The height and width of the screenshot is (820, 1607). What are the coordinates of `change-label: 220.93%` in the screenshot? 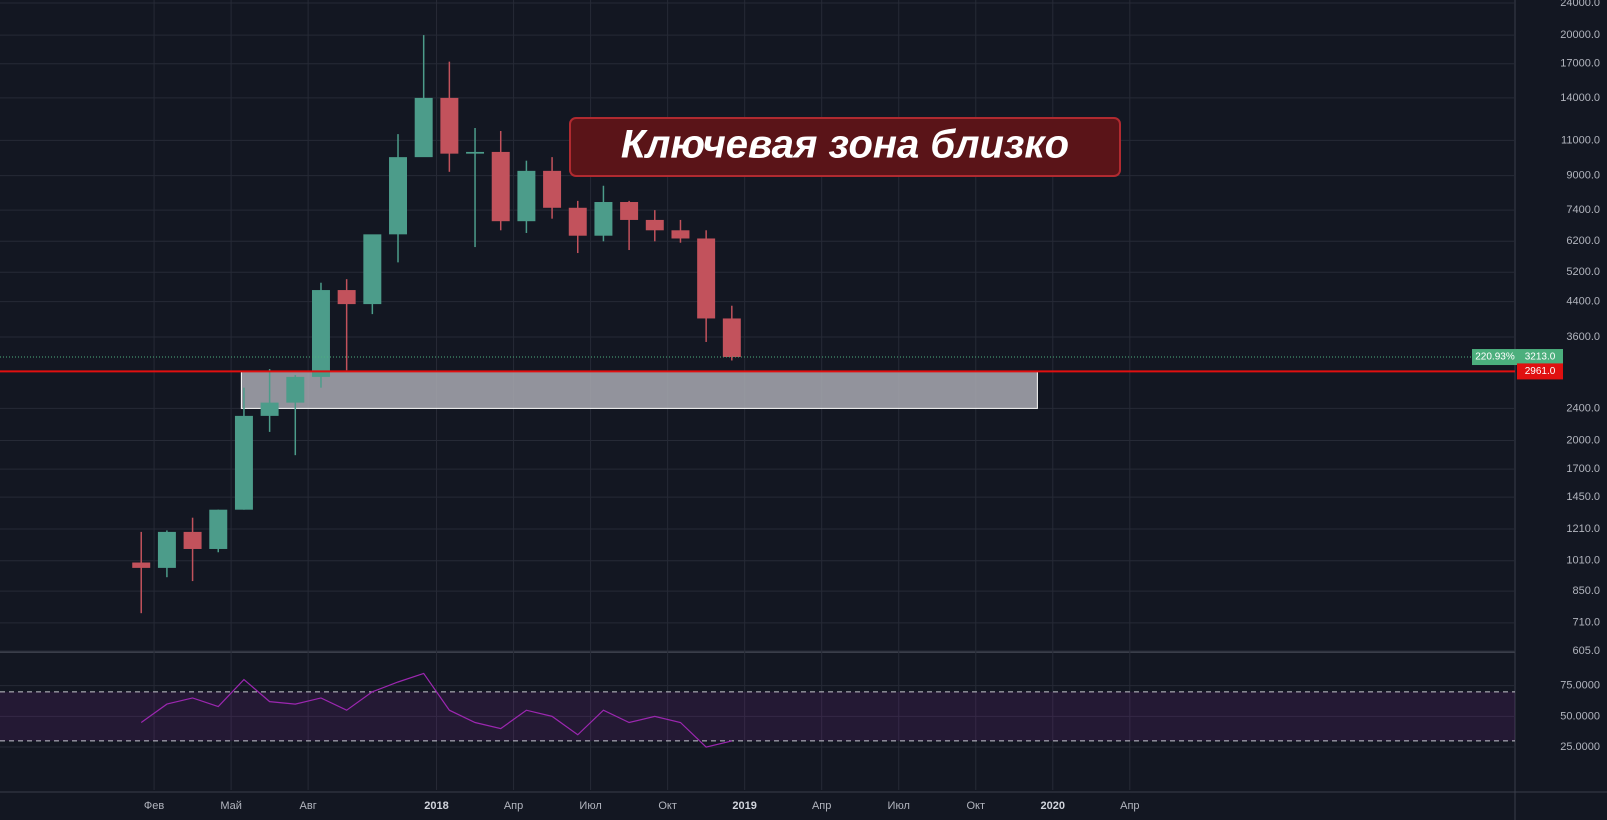 It's located at (1495, 357).